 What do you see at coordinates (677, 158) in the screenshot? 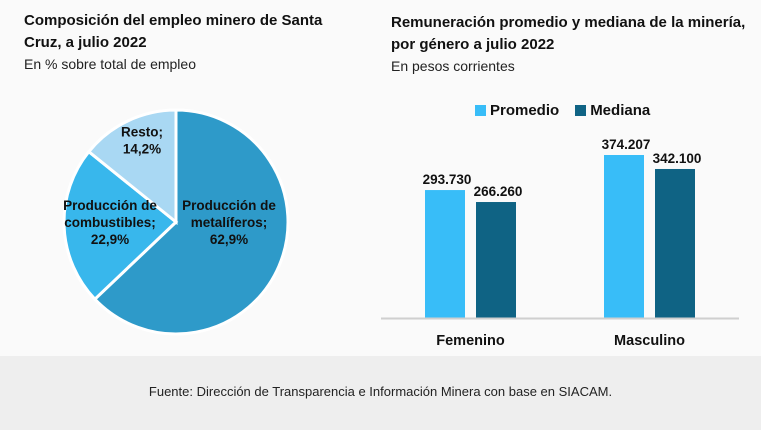
I see `bar-value-label-masculino-mediana: 342.100` at bounding box center [677, 158].